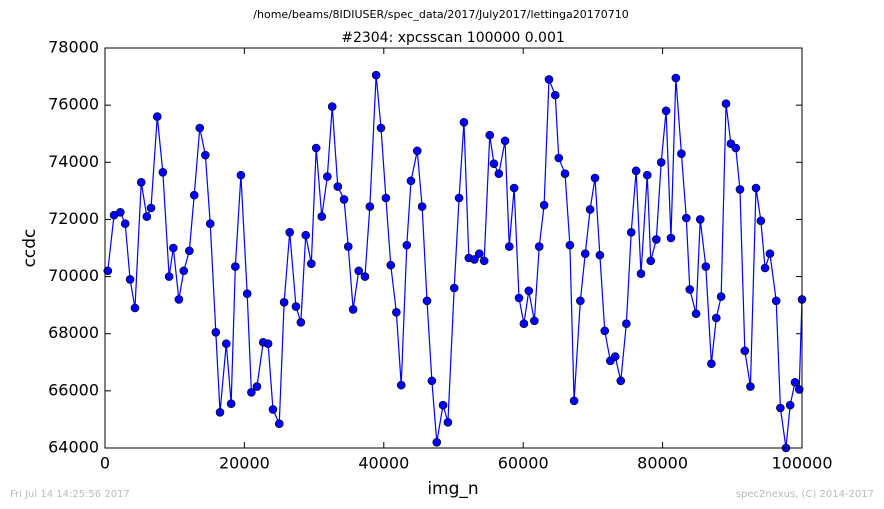 This screenshot has height=509, width=884. I want to click on x-tick-label: 20000, so click(244, 463).